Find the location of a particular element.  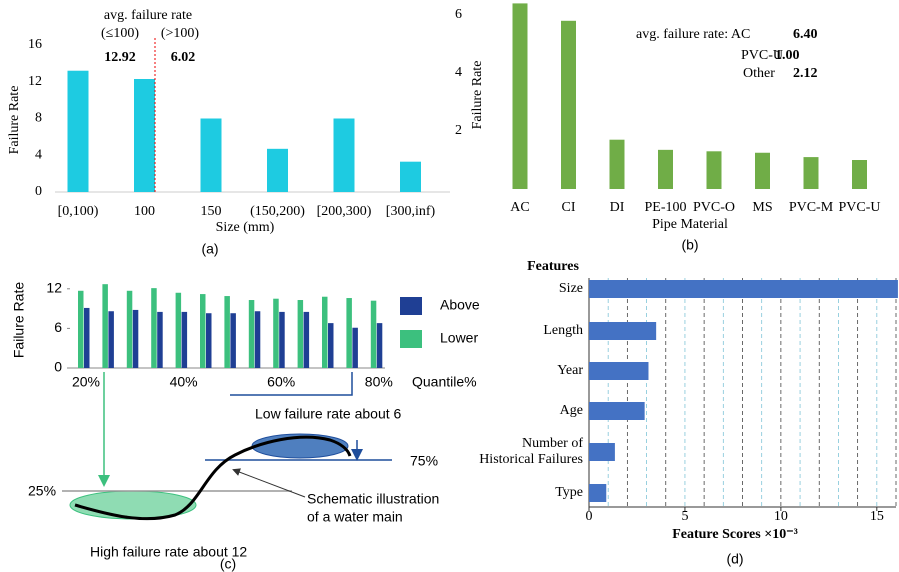

legend-label: Lower is located at coordinates (459, 338).